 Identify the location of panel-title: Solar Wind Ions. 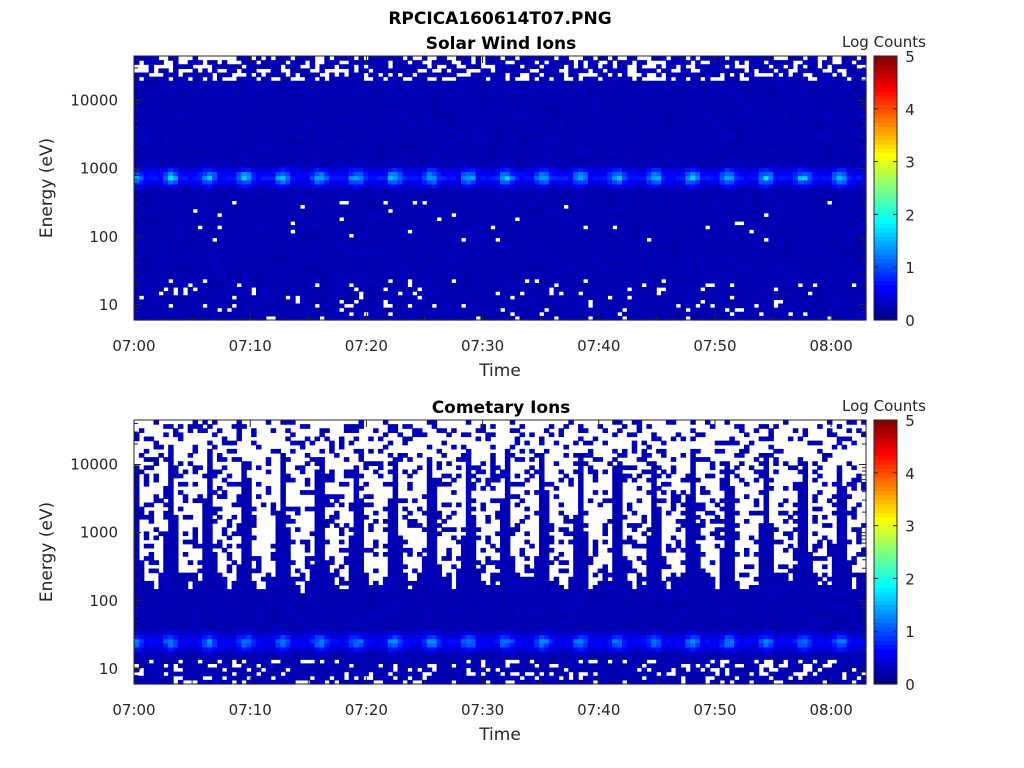
(501, 44).